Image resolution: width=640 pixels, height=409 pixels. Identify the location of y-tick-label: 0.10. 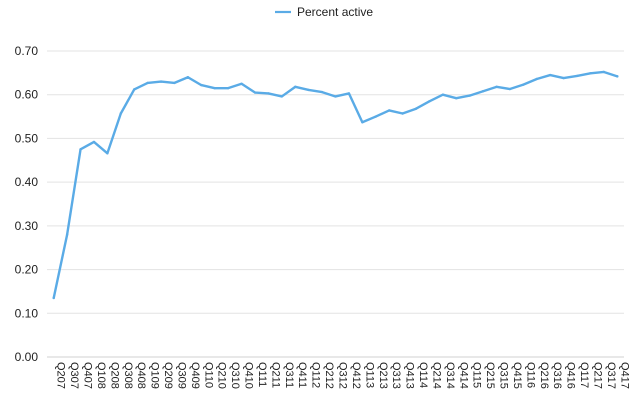
(27, 313).